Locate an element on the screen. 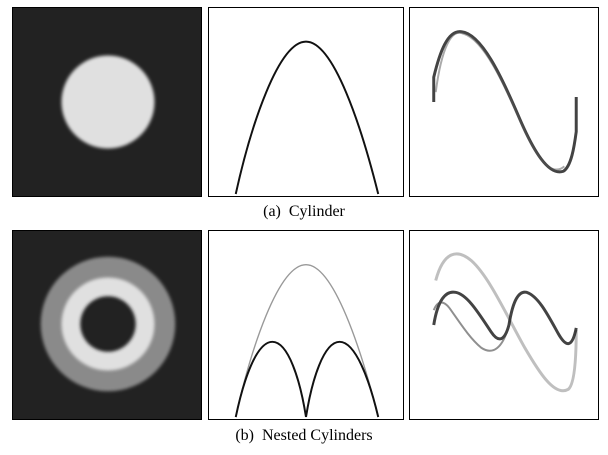  caption-cylinder: (a) Cylinder is located at coordinates (304, 212).